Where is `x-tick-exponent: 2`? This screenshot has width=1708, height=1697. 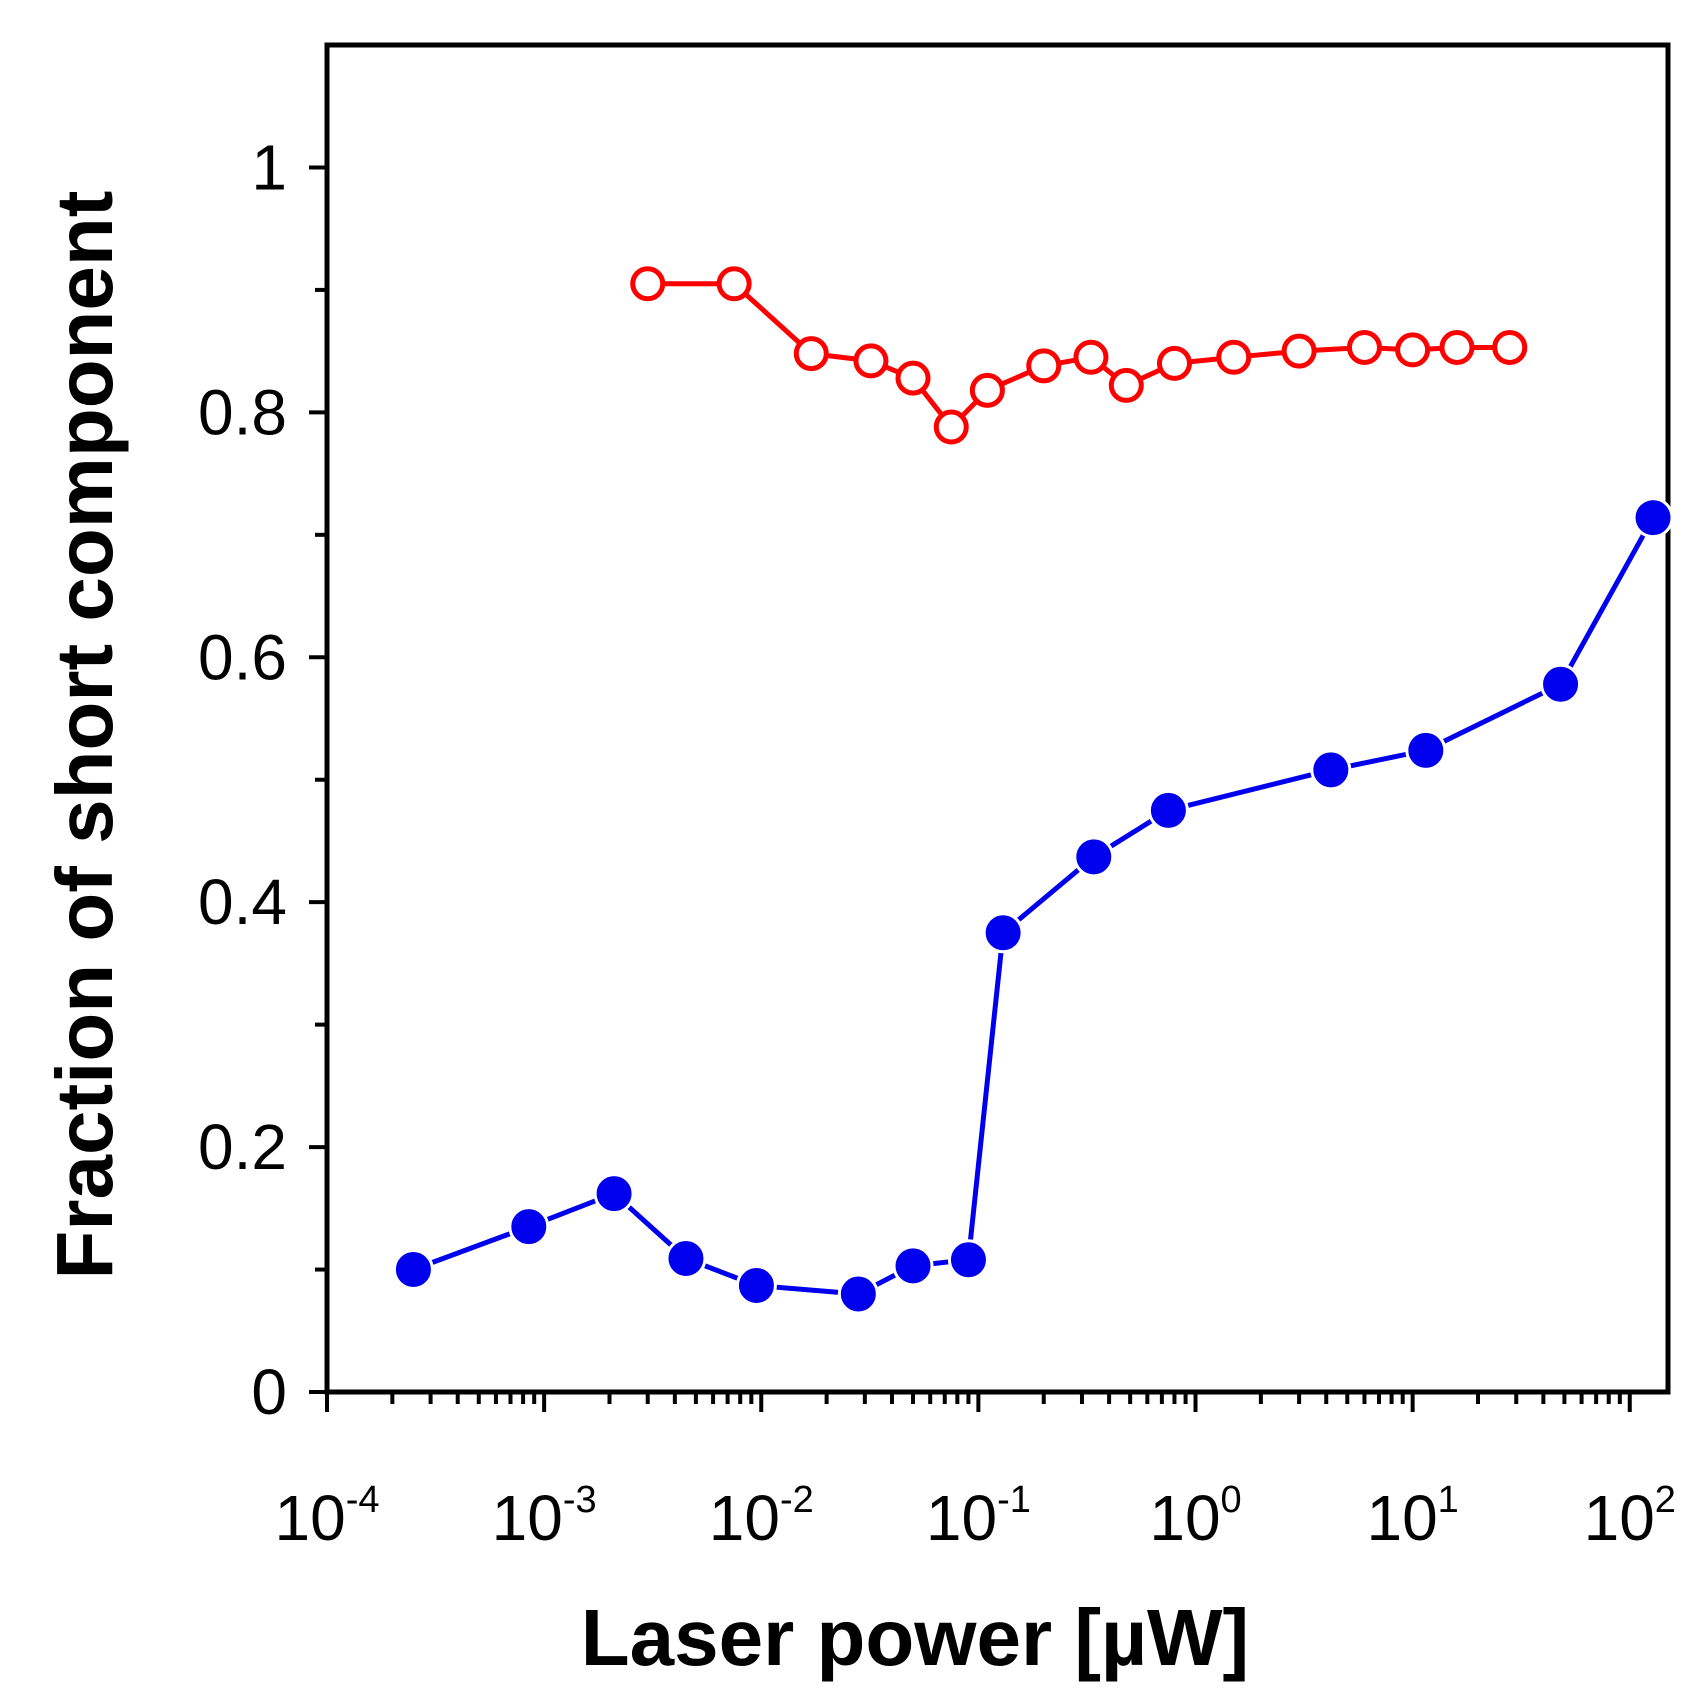
x-tick-exponent: 2 is located at coordinates (1665, 1500).